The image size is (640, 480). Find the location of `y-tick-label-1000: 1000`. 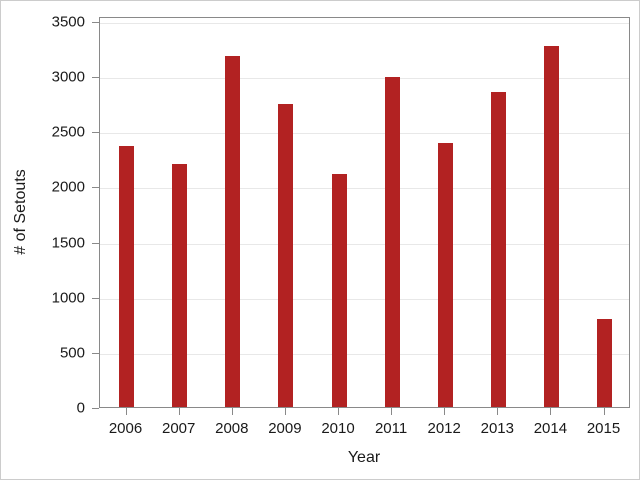

y-tick-label-1000: 1000 is located at coordinates (68, 298).